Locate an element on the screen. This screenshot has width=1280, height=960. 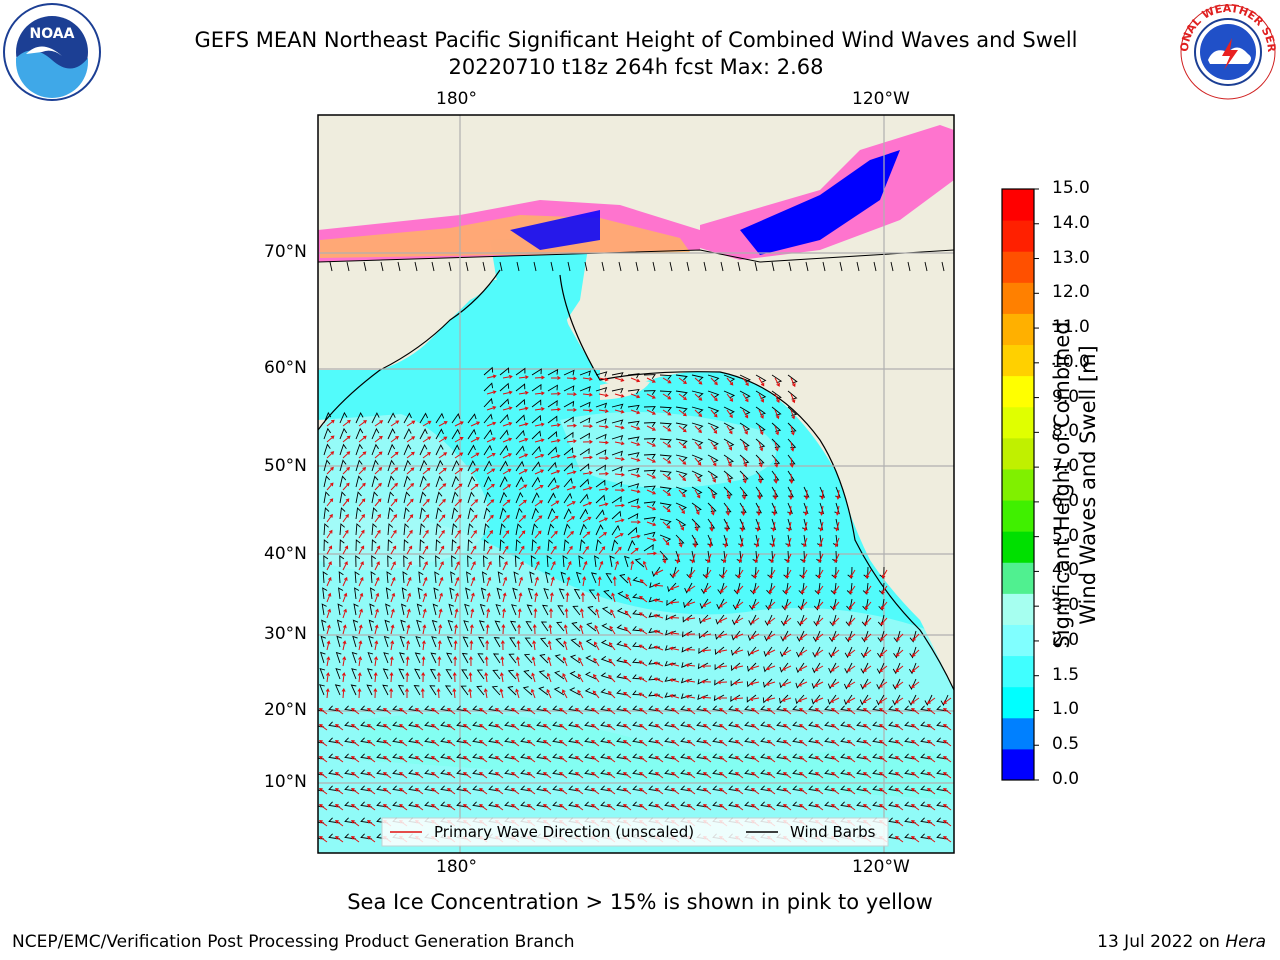
colorbar-tick-label: 14.0 is located at coordinates (1071, 222).